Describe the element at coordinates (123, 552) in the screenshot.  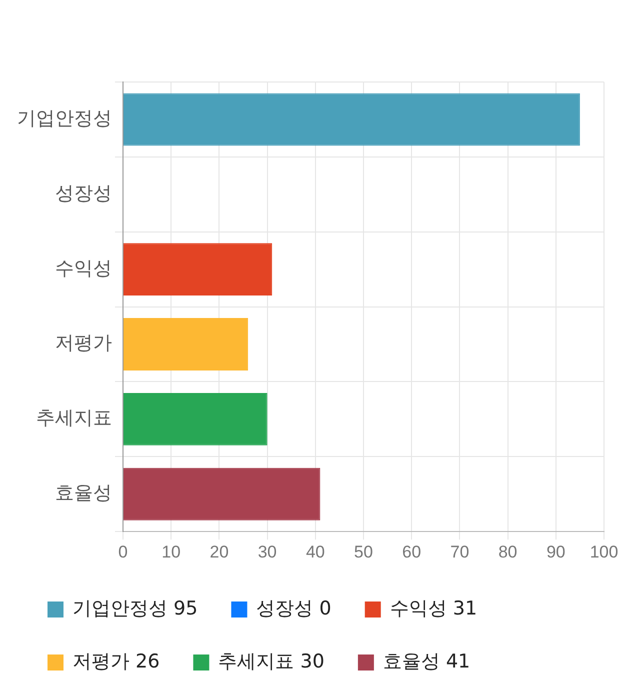
I see `x-tick-label: 0` at that location.